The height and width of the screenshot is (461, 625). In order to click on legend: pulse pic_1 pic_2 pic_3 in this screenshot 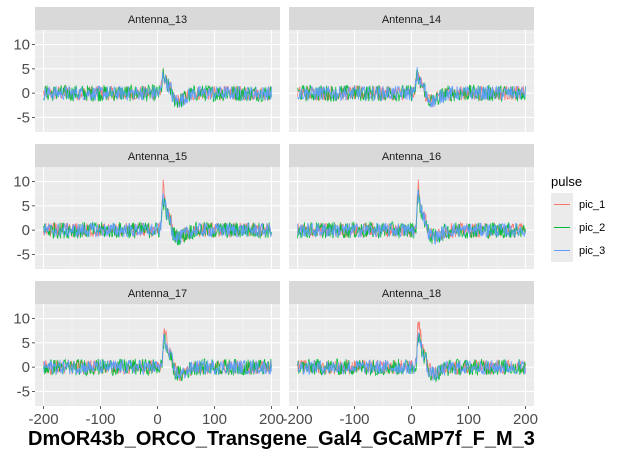, I will do `click(578, 218)`.